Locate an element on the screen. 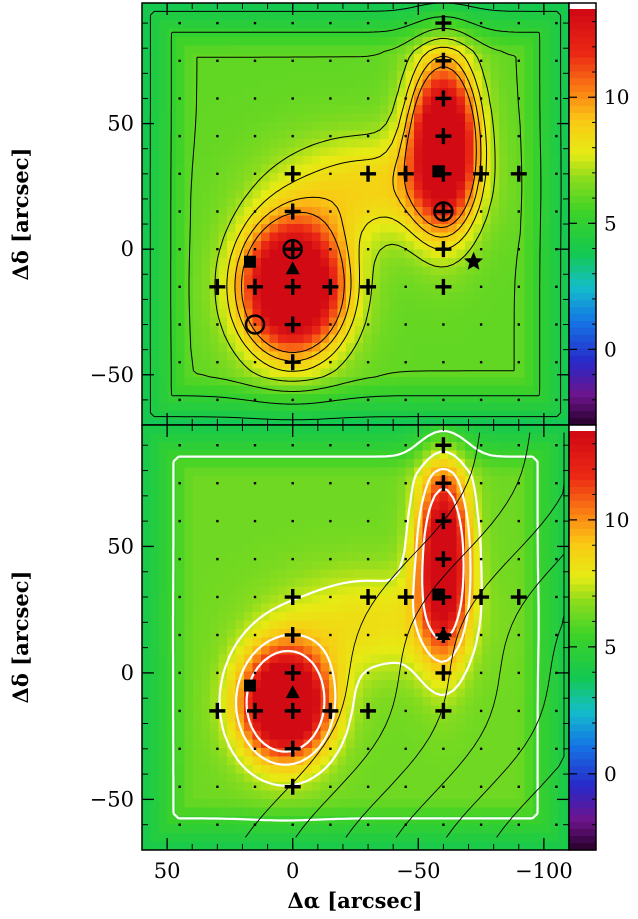 The image size is (638, 919). colorbar-swatch is located at coordinates (582, 89).